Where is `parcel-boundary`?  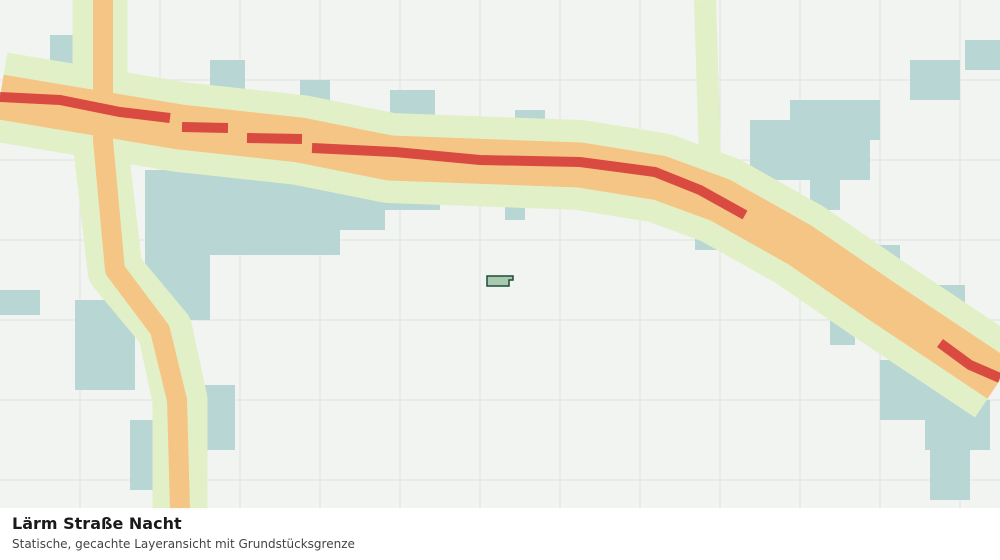 parcel-boundary is located at coordinates (500, 281).